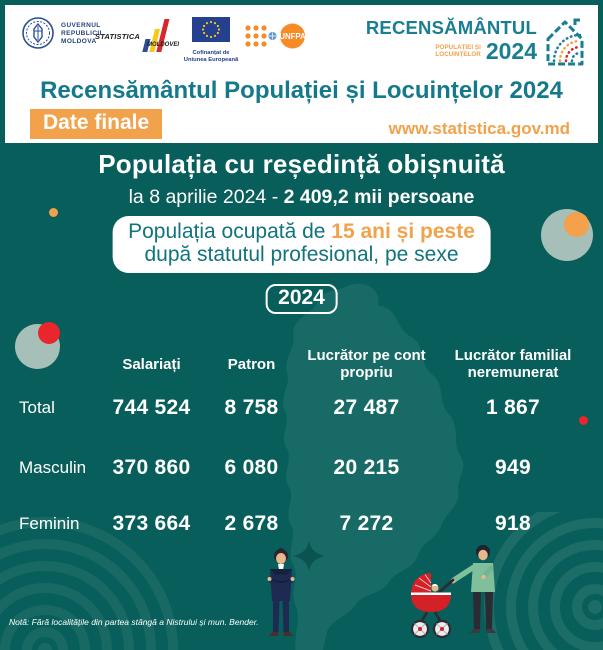 Image resolution: width=603 pixels, height=650 pixels. What do you see at coordinates (118, 36) in the screenshot?
I see `statistica-logo-word: STATISTICA` at bounding box center [118, 36].